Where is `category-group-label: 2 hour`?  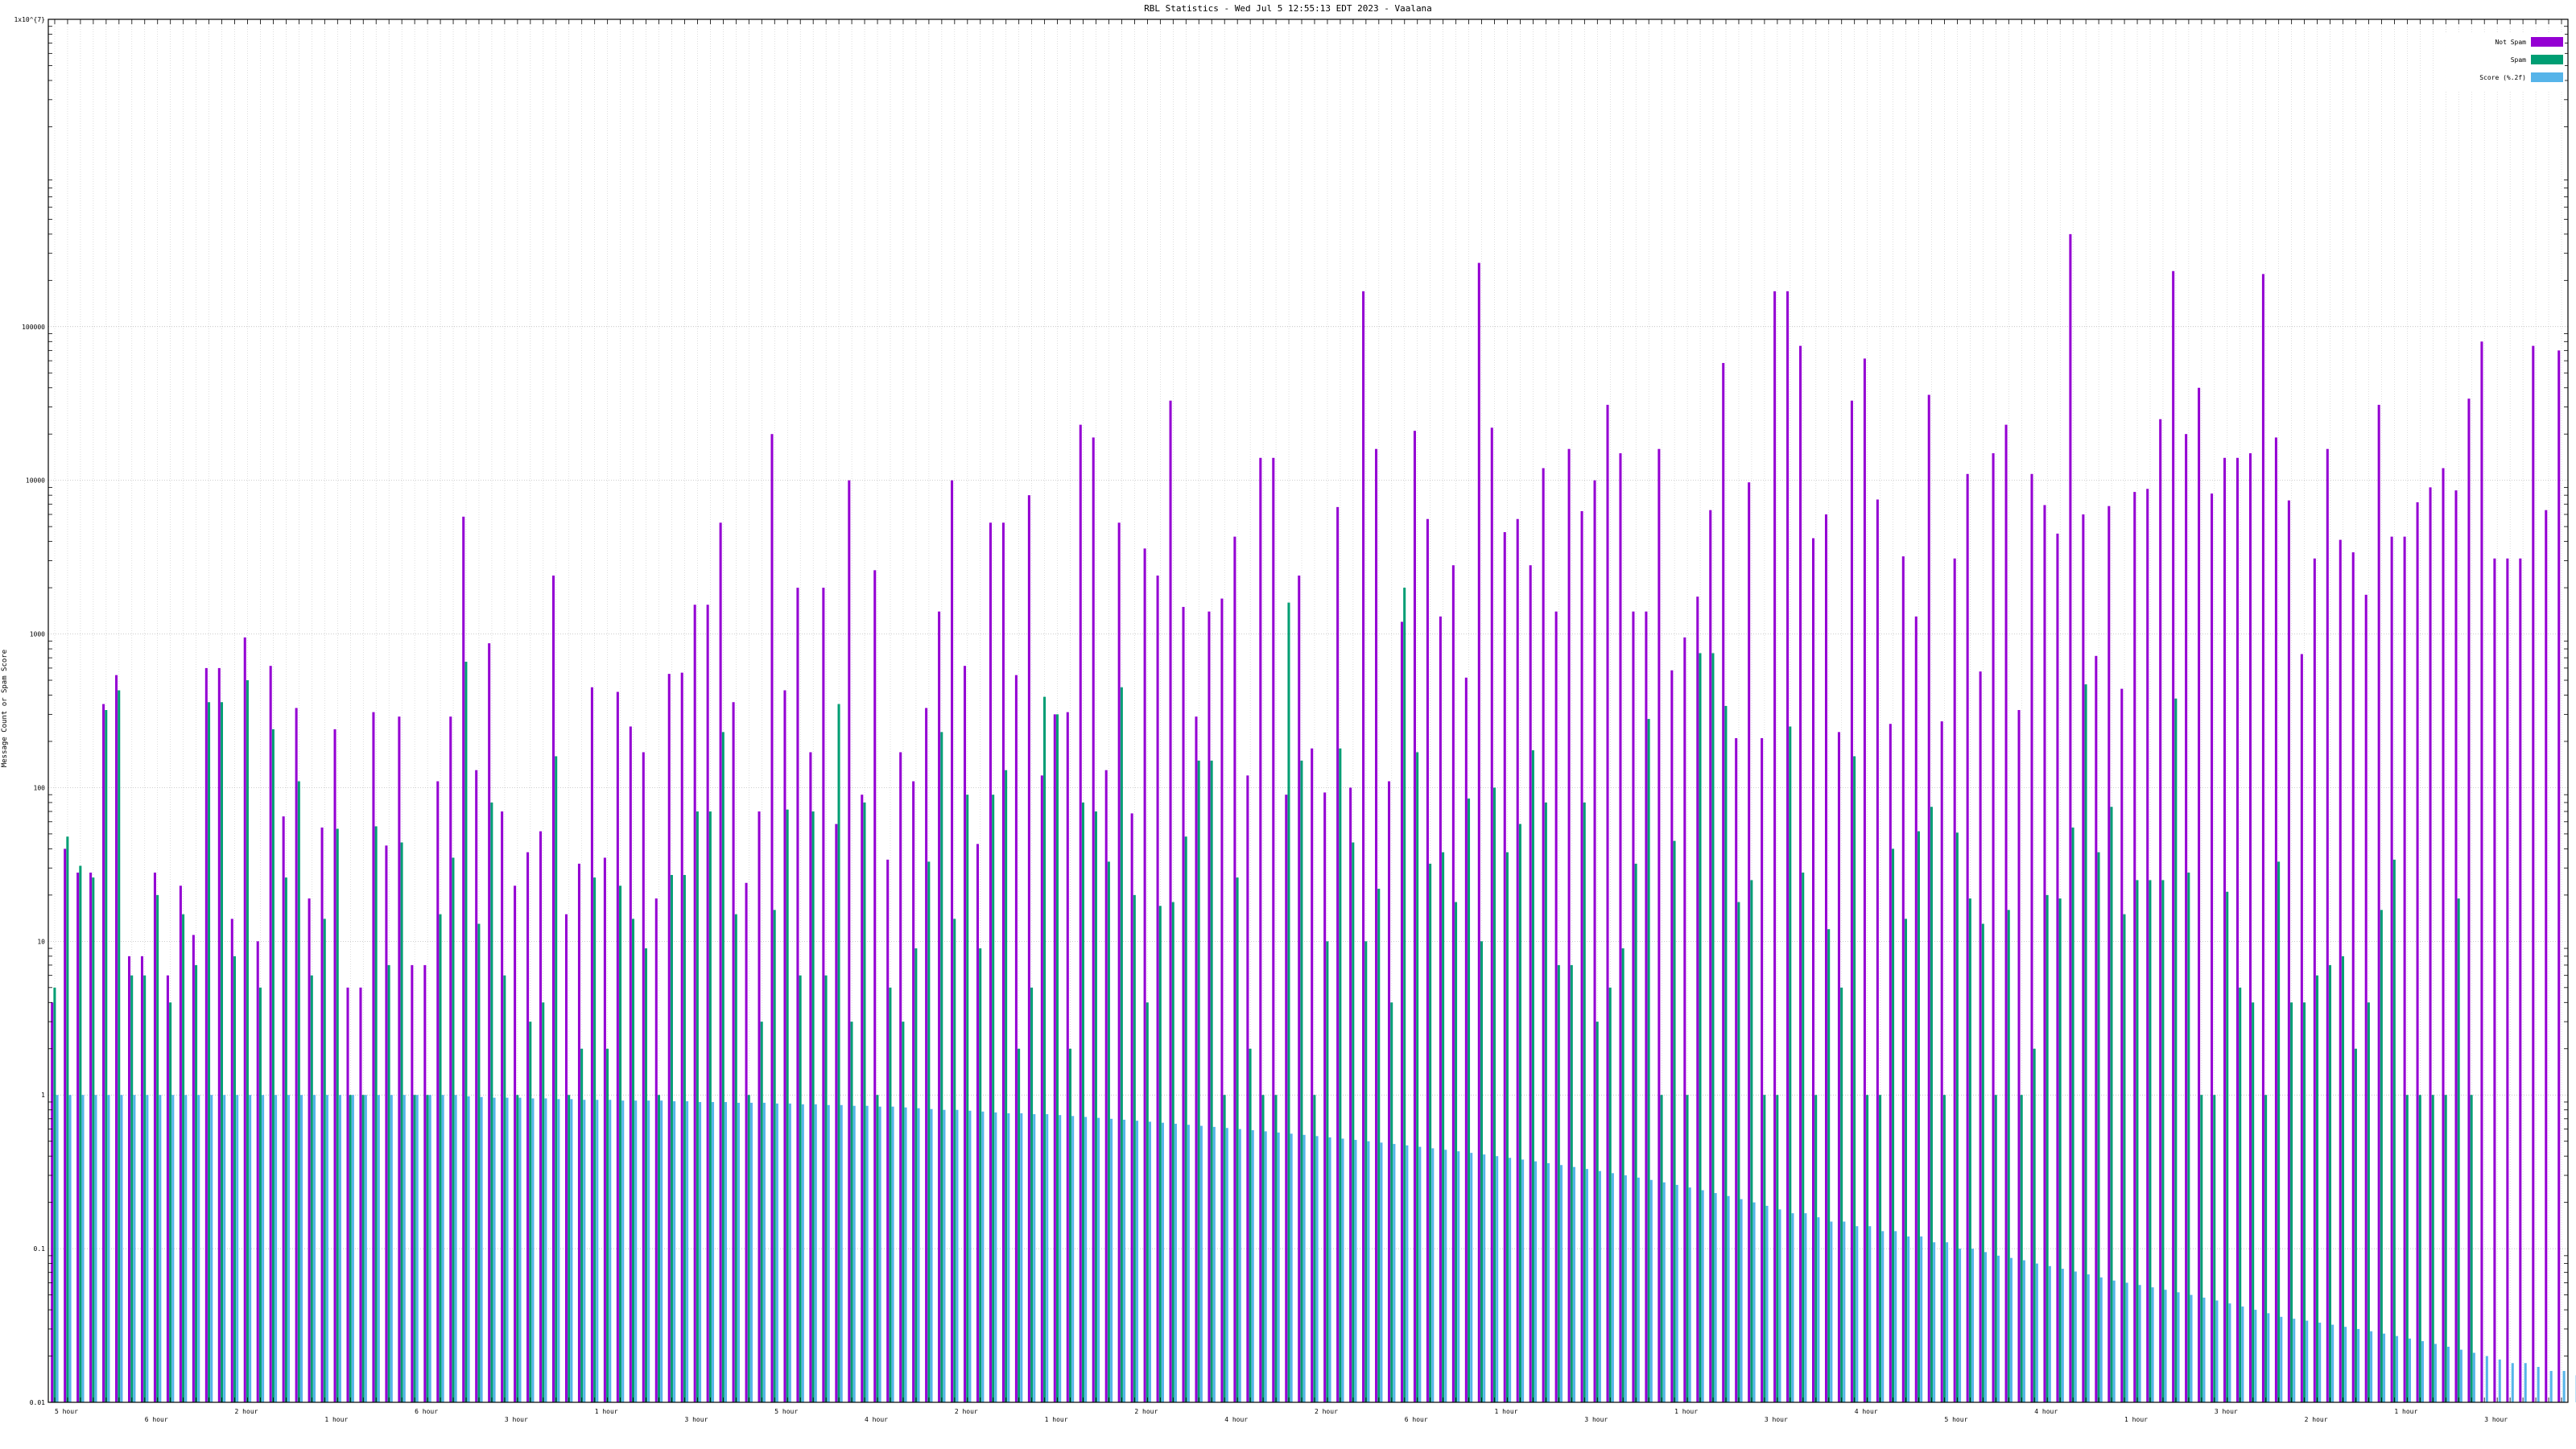 category-group-label: 2 hour is located at coordinates (1326, 1411).